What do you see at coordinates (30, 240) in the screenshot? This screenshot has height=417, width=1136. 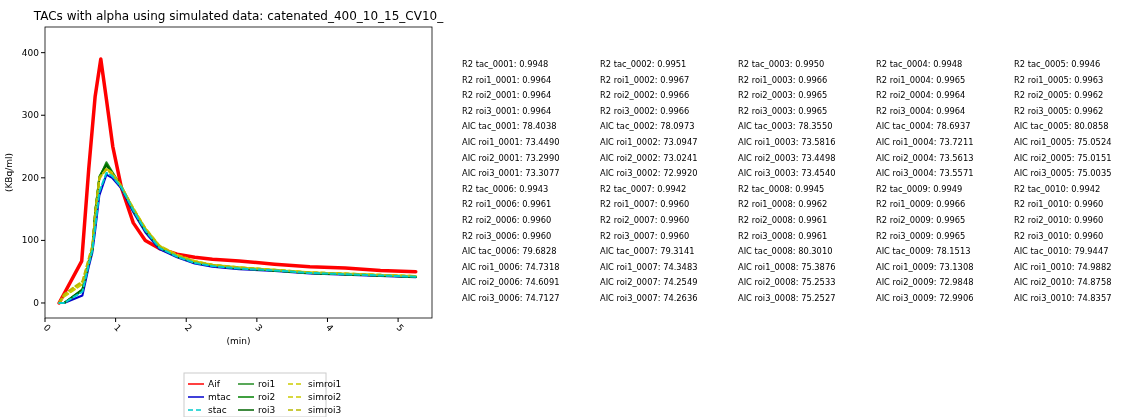 I see `y-tick-label: 100` at bounding box center [30, 240].